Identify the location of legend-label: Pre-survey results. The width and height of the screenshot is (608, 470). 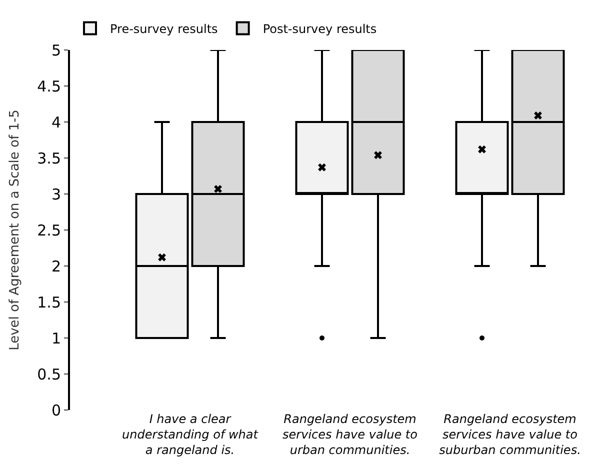
(164, 29).